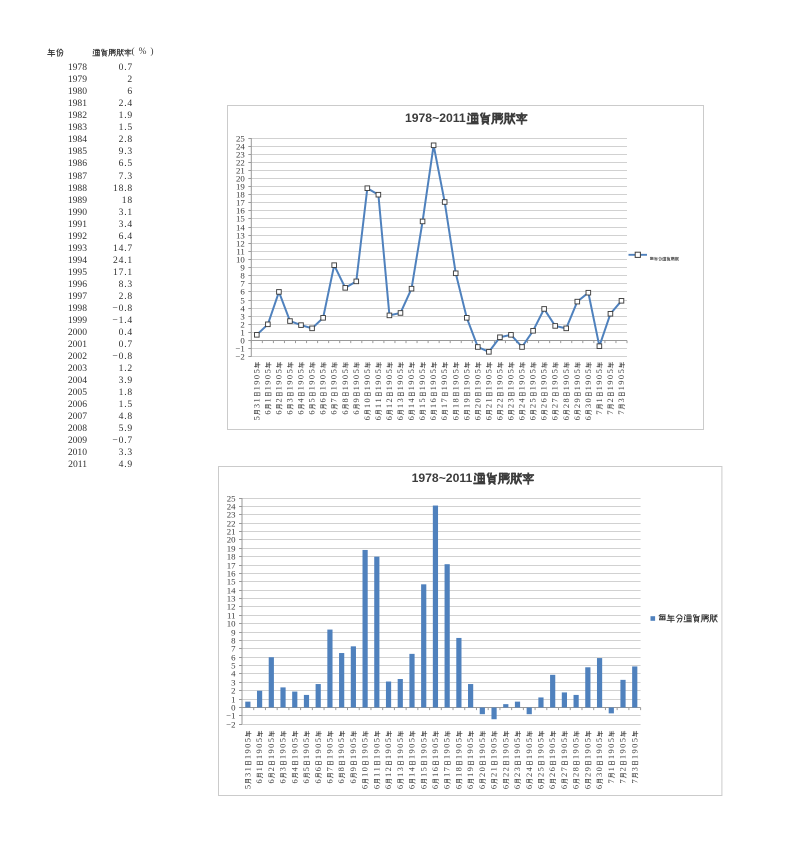 Image resolution: width=800 pixels, height=856 pixels. Describe the element at coordinates (231, 514) in the screenshot. I see `svg-text: 23` at that location.